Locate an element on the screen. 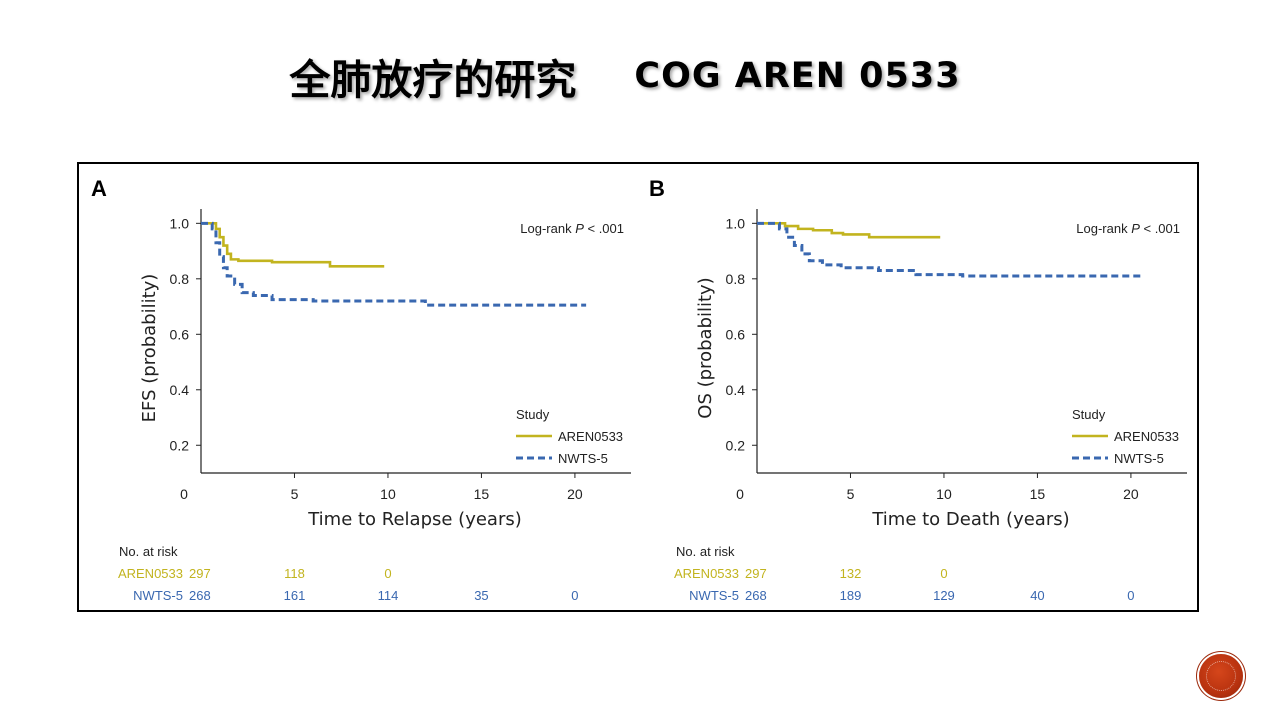 This screenshot has height=720, width=1280. y-axis-title: EFS (probability) is located at coordinates (149, 348).